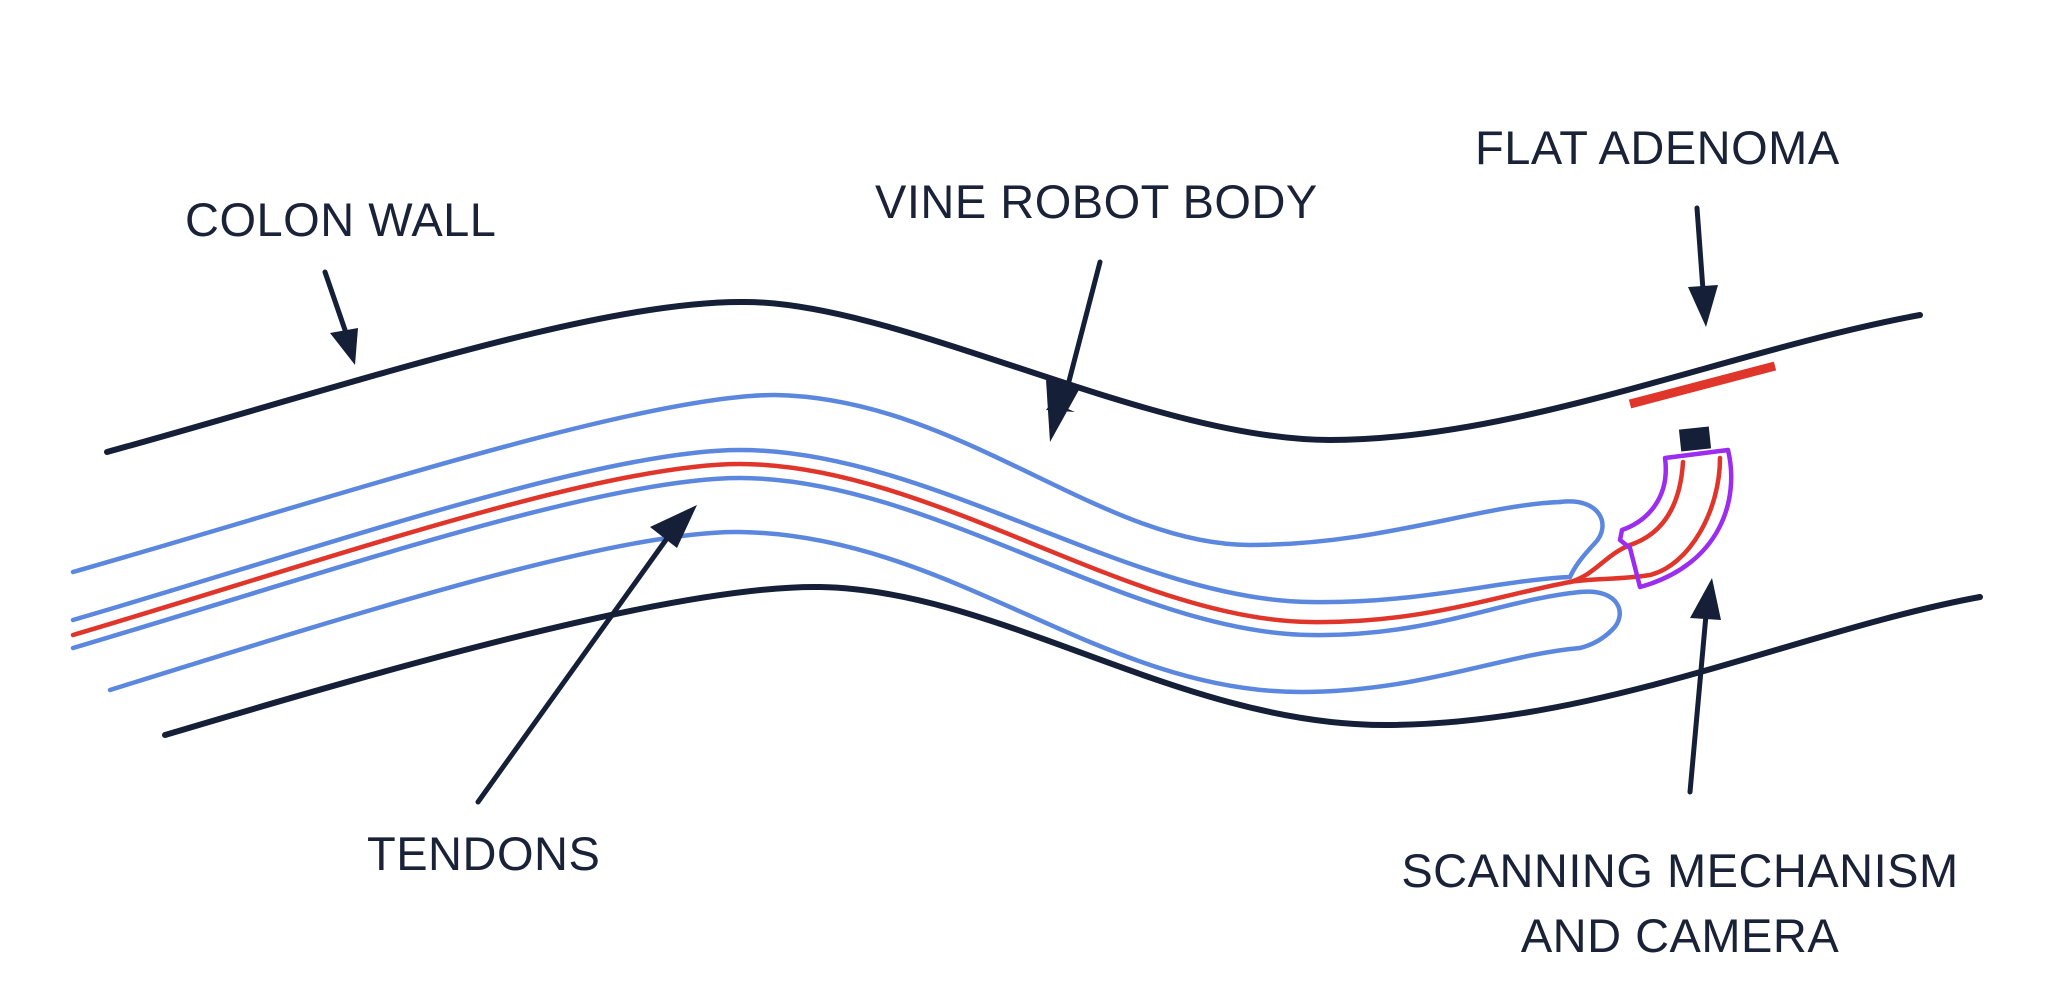  Describe the element at coordinates (673, 526) in the screenshot. I see `arrow-tendons-head` at that location.